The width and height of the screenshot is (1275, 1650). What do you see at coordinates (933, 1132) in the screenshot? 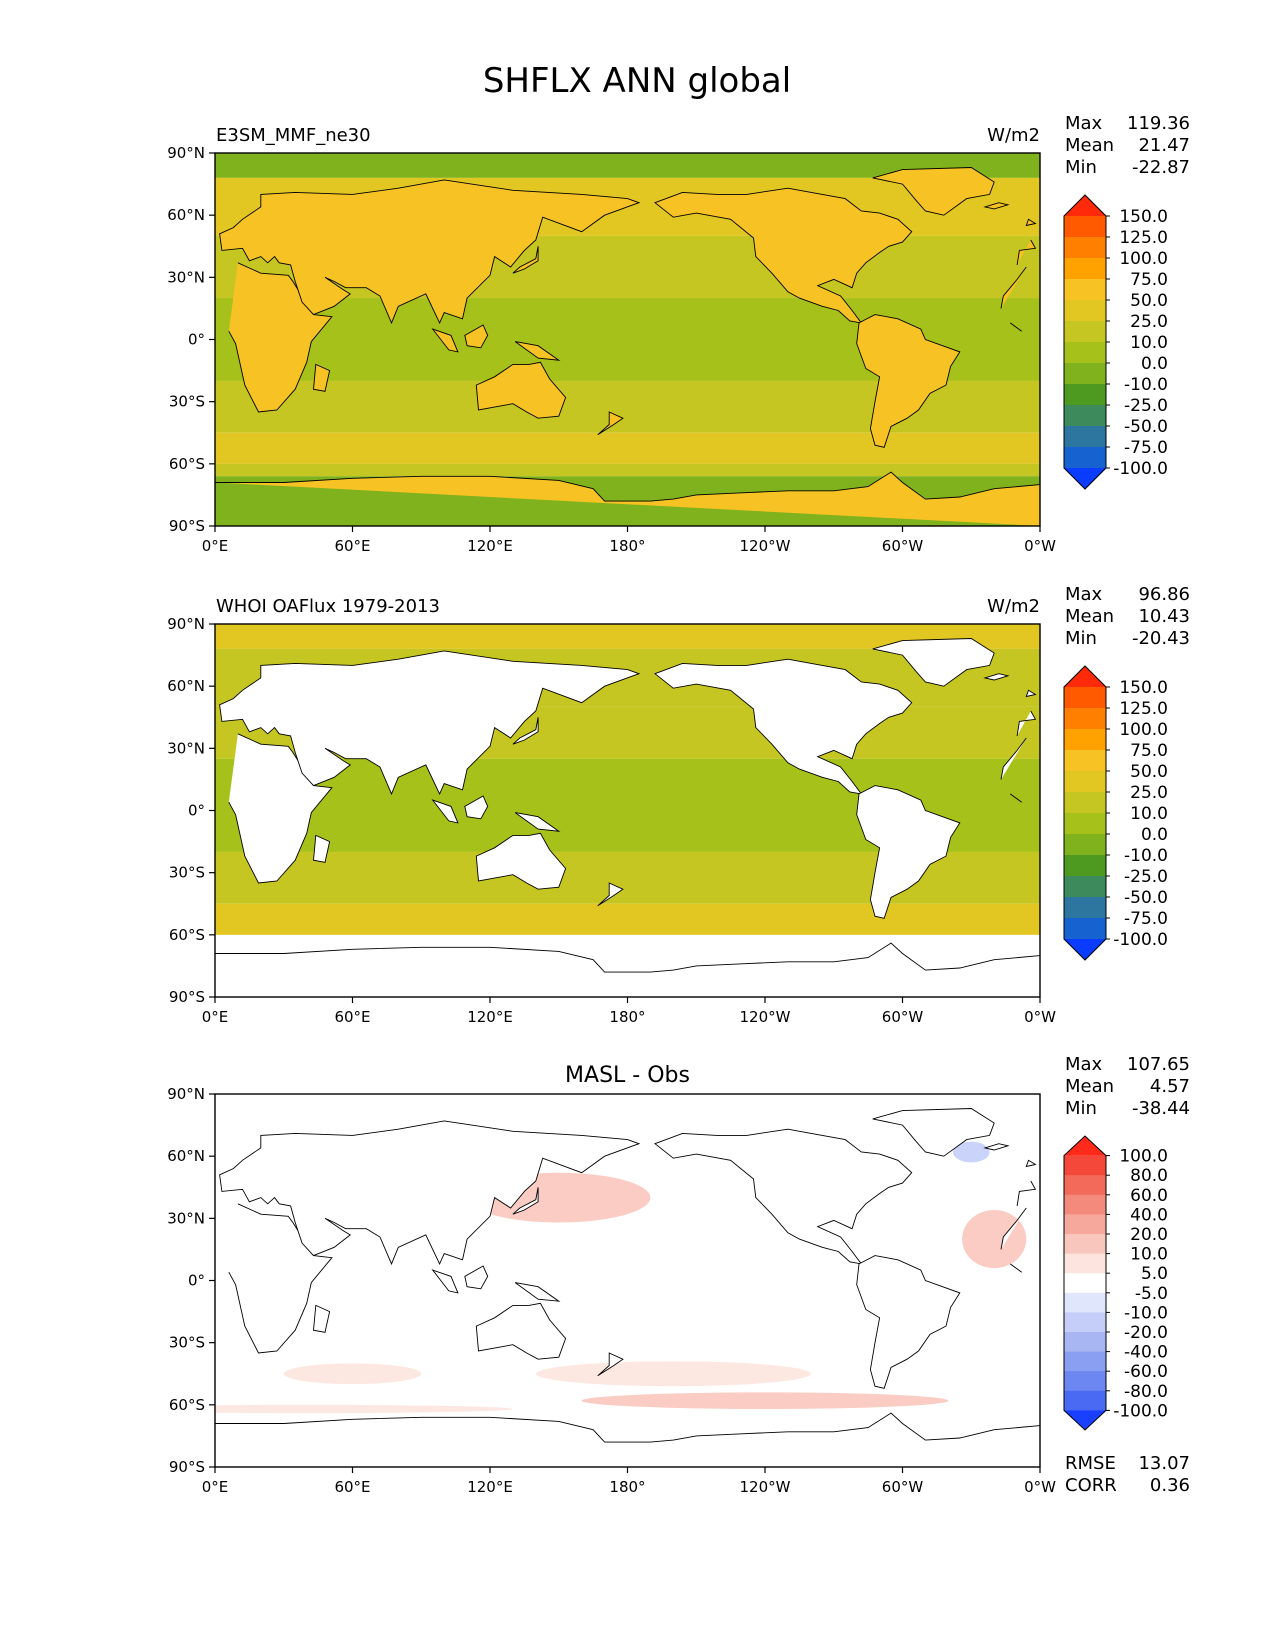
I see `coastline-greenland` at bounding box center [933, 1132].